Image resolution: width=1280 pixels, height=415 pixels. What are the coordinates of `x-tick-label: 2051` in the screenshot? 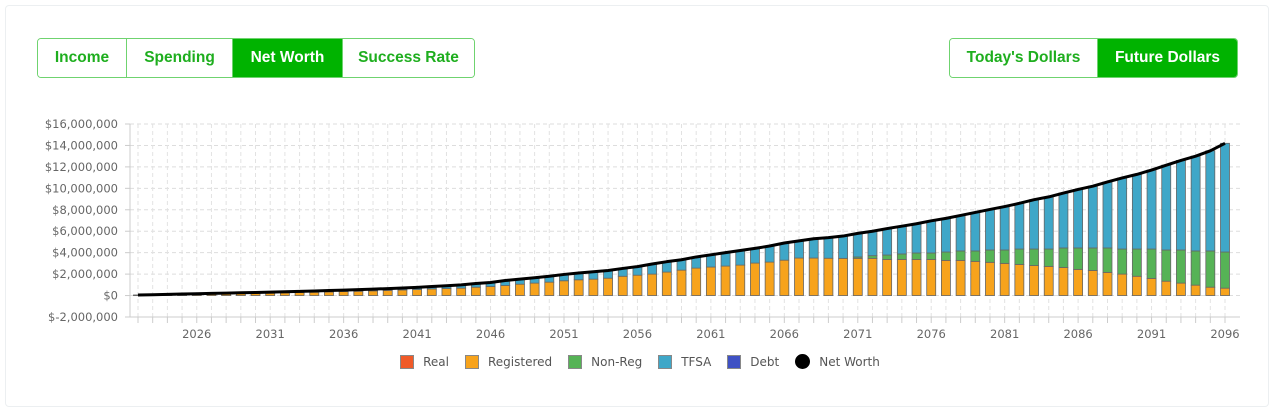 It's located at (563, 334).